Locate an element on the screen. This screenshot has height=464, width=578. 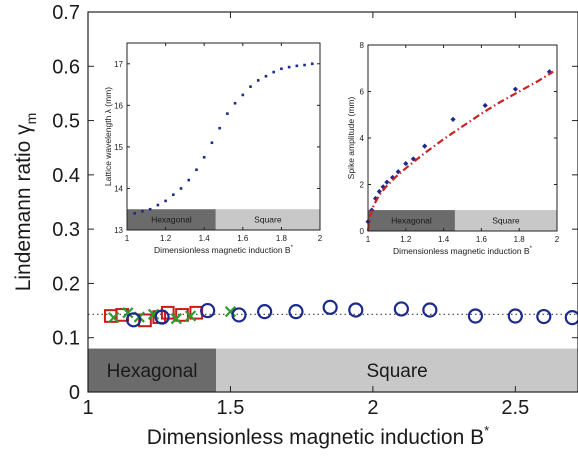
x-tick-label: 1.2 is located at coordinates (406, 239).